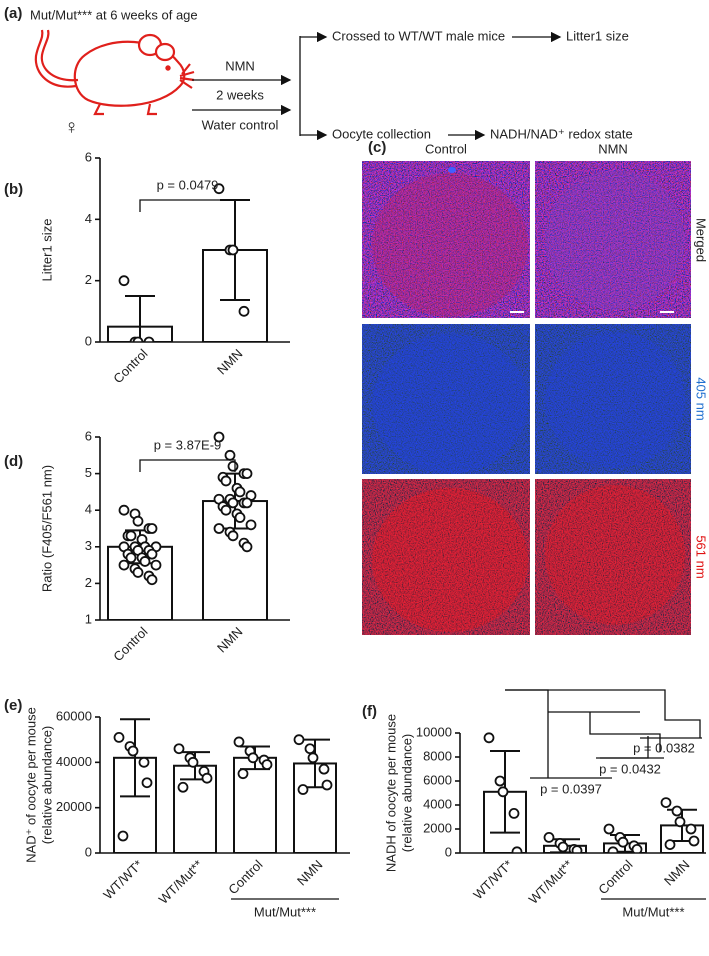 The width and height of the screenshot is (709, 956). Describe the element at coordinates (701, 556) in the screenshot. I see `image-row-label: 561 nm` at that location.